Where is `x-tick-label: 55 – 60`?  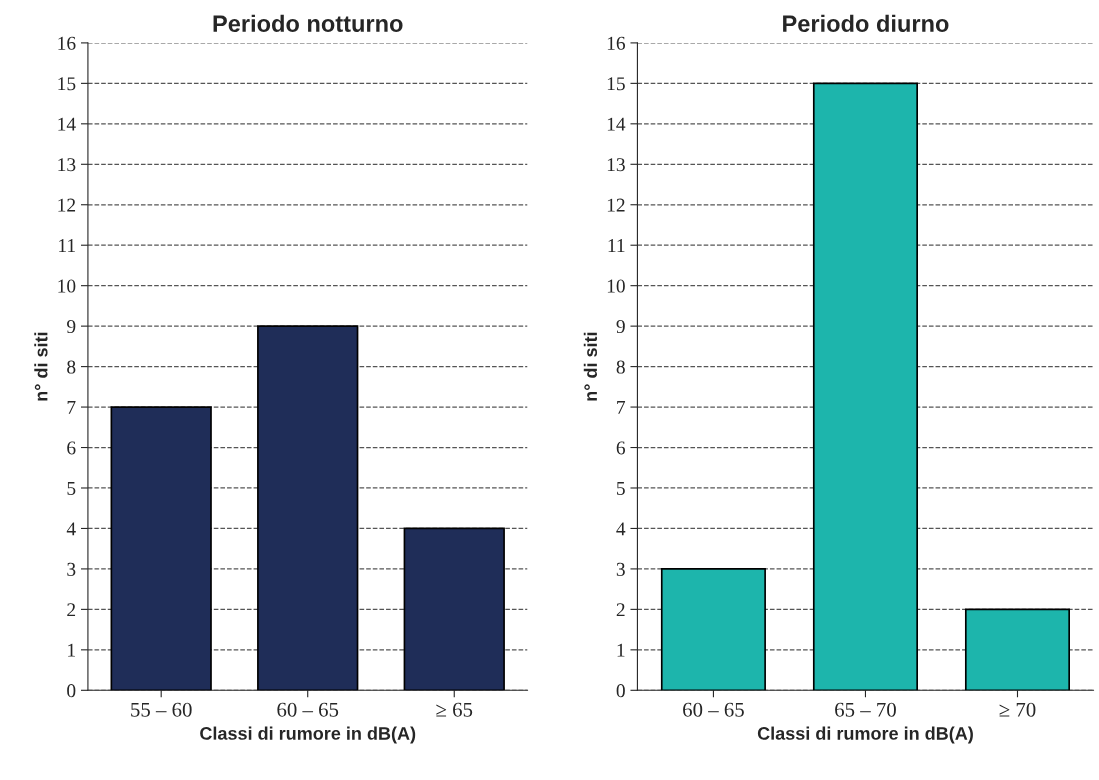
x-tick-label: 55 – 60 is located at coordinates (161, 709).